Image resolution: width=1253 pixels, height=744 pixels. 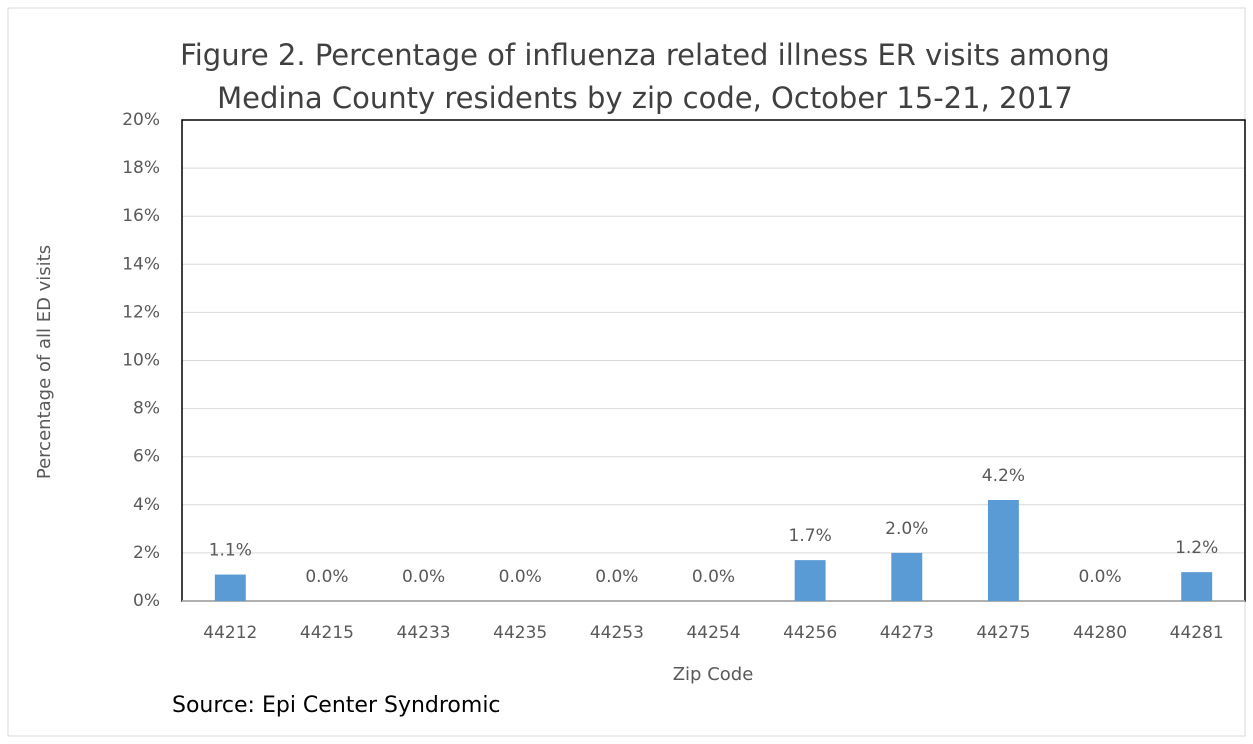 I want to click on y-tick-label: 0%, so click(x=146, y=601).